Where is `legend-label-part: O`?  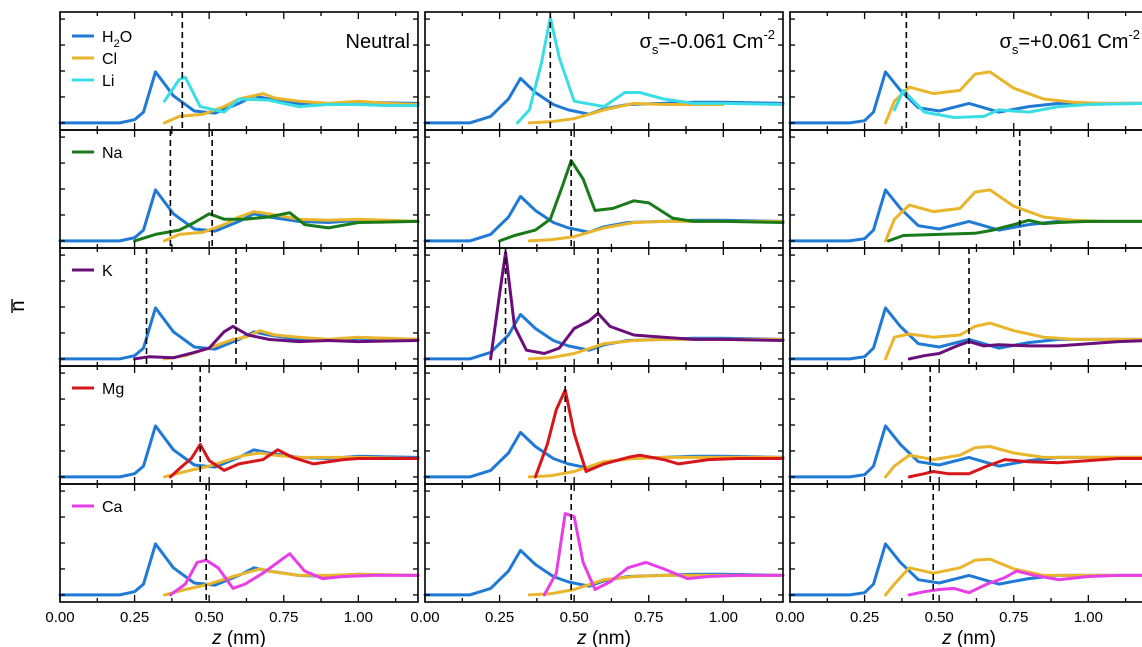 legend-label-part: O is located at coordinates (126, 37).